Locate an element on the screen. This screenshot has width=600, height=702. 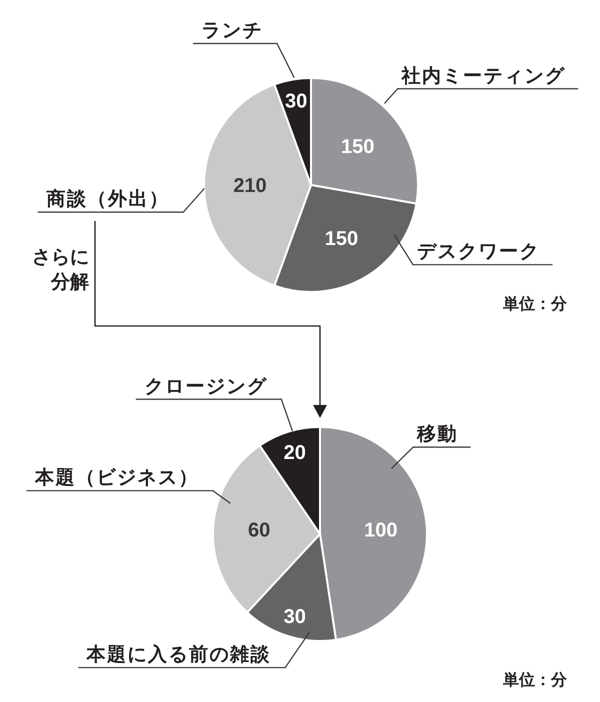
value-label: 100 is located at coordinates (381, 530).